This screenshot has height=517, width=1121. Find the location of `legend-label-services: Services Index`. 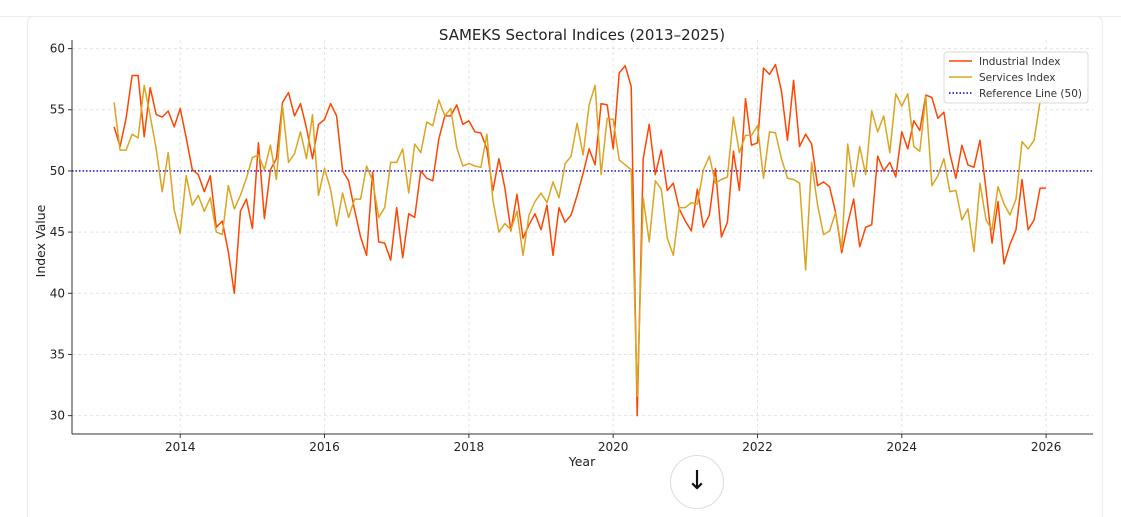

legend-label-services: Services Index is located at coordinates (1017, 78).